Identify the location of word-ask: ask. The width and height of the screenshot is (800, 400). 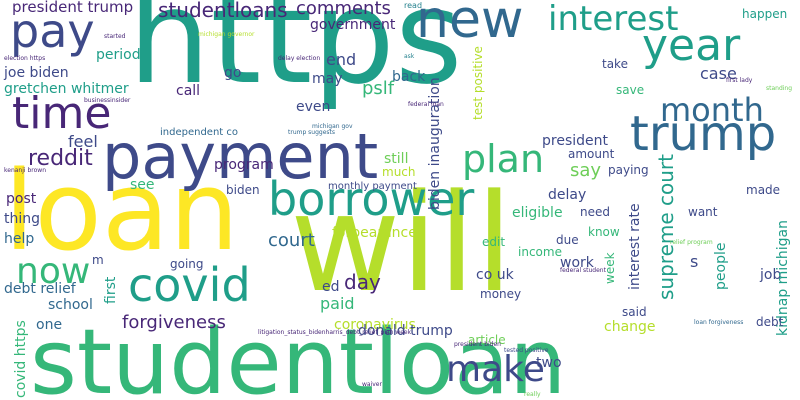
(409, 56).